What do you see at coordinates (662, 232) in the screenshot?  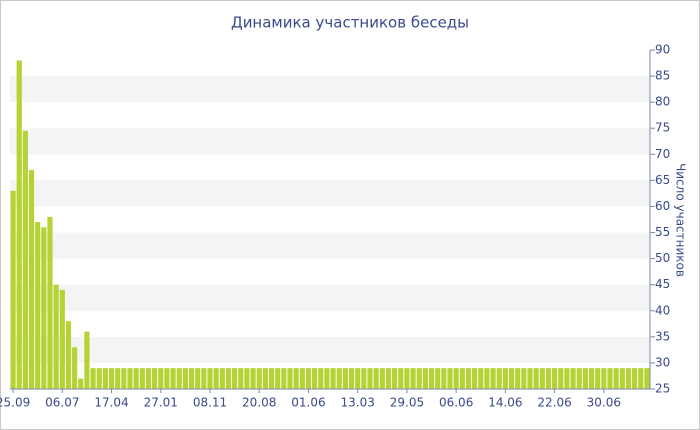 I see `y-tick-label: 55` at bounding box center [662, 232].